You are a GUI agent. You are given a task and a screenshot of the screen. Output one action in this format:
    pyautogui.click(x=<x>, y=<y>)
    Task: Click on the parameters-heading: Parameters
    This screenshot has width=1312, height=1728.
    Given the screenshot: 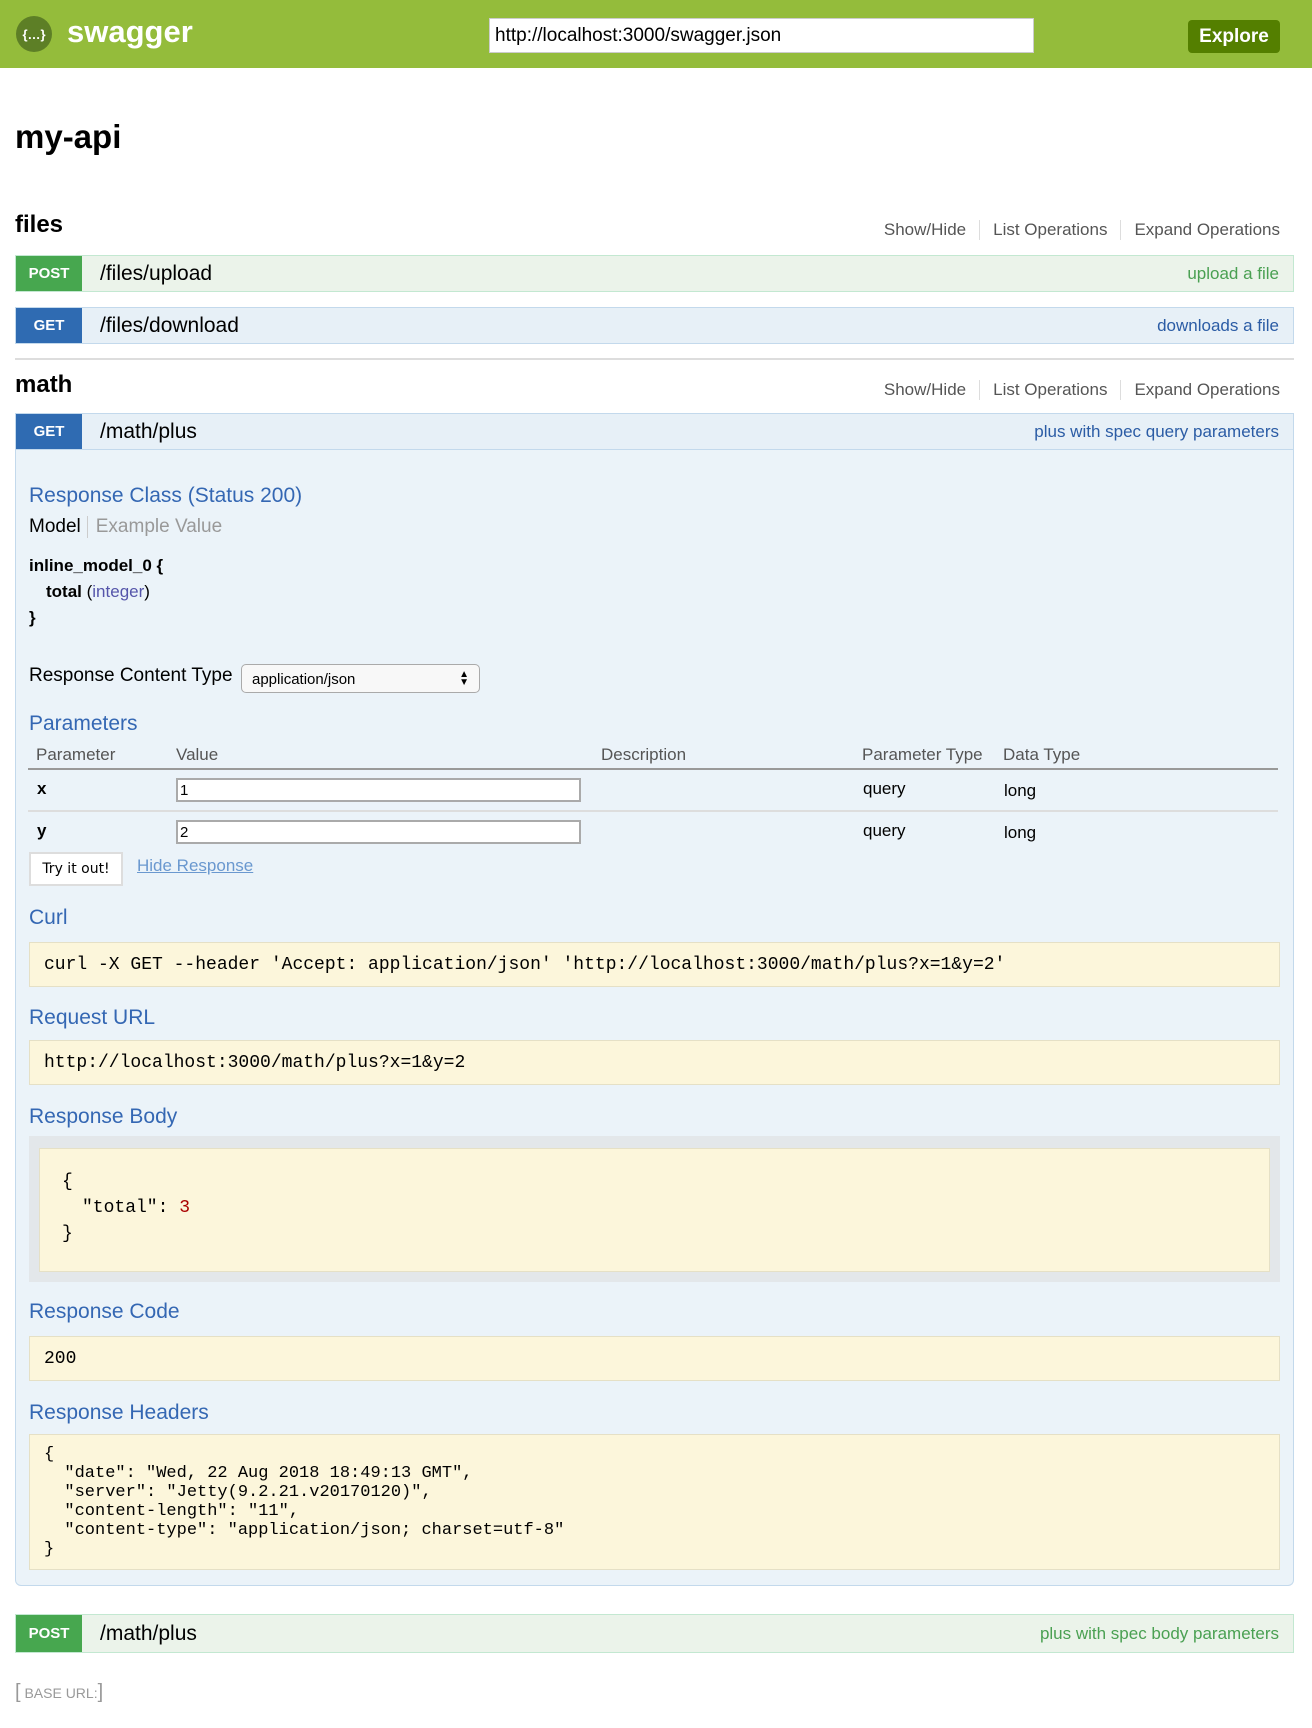 What is the action you would take?
    pyautogui.click(x=83, y=723)
    